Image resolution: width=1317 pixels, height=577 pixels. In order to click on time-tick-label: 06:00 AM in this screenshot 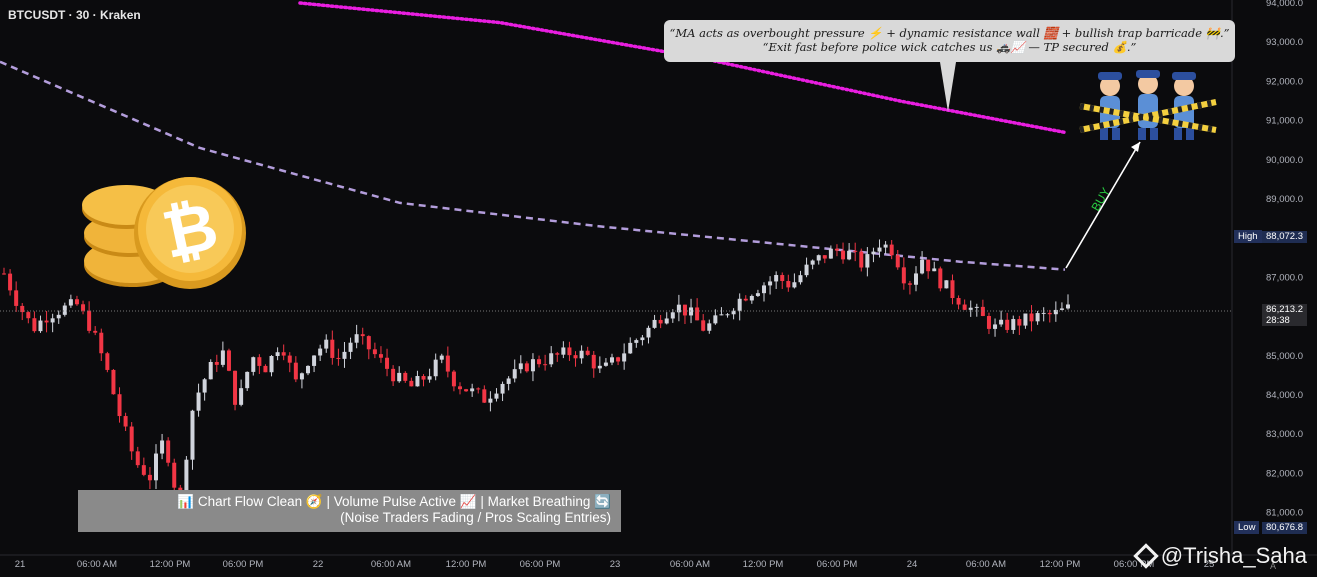, I will do `click(97, 564)`.